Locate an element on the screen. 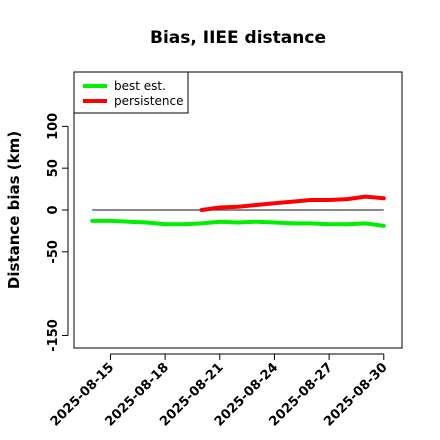 The width and height of the screenshot is (440, 440). y-tick-label: -50 is located at coordinates (53, 252).